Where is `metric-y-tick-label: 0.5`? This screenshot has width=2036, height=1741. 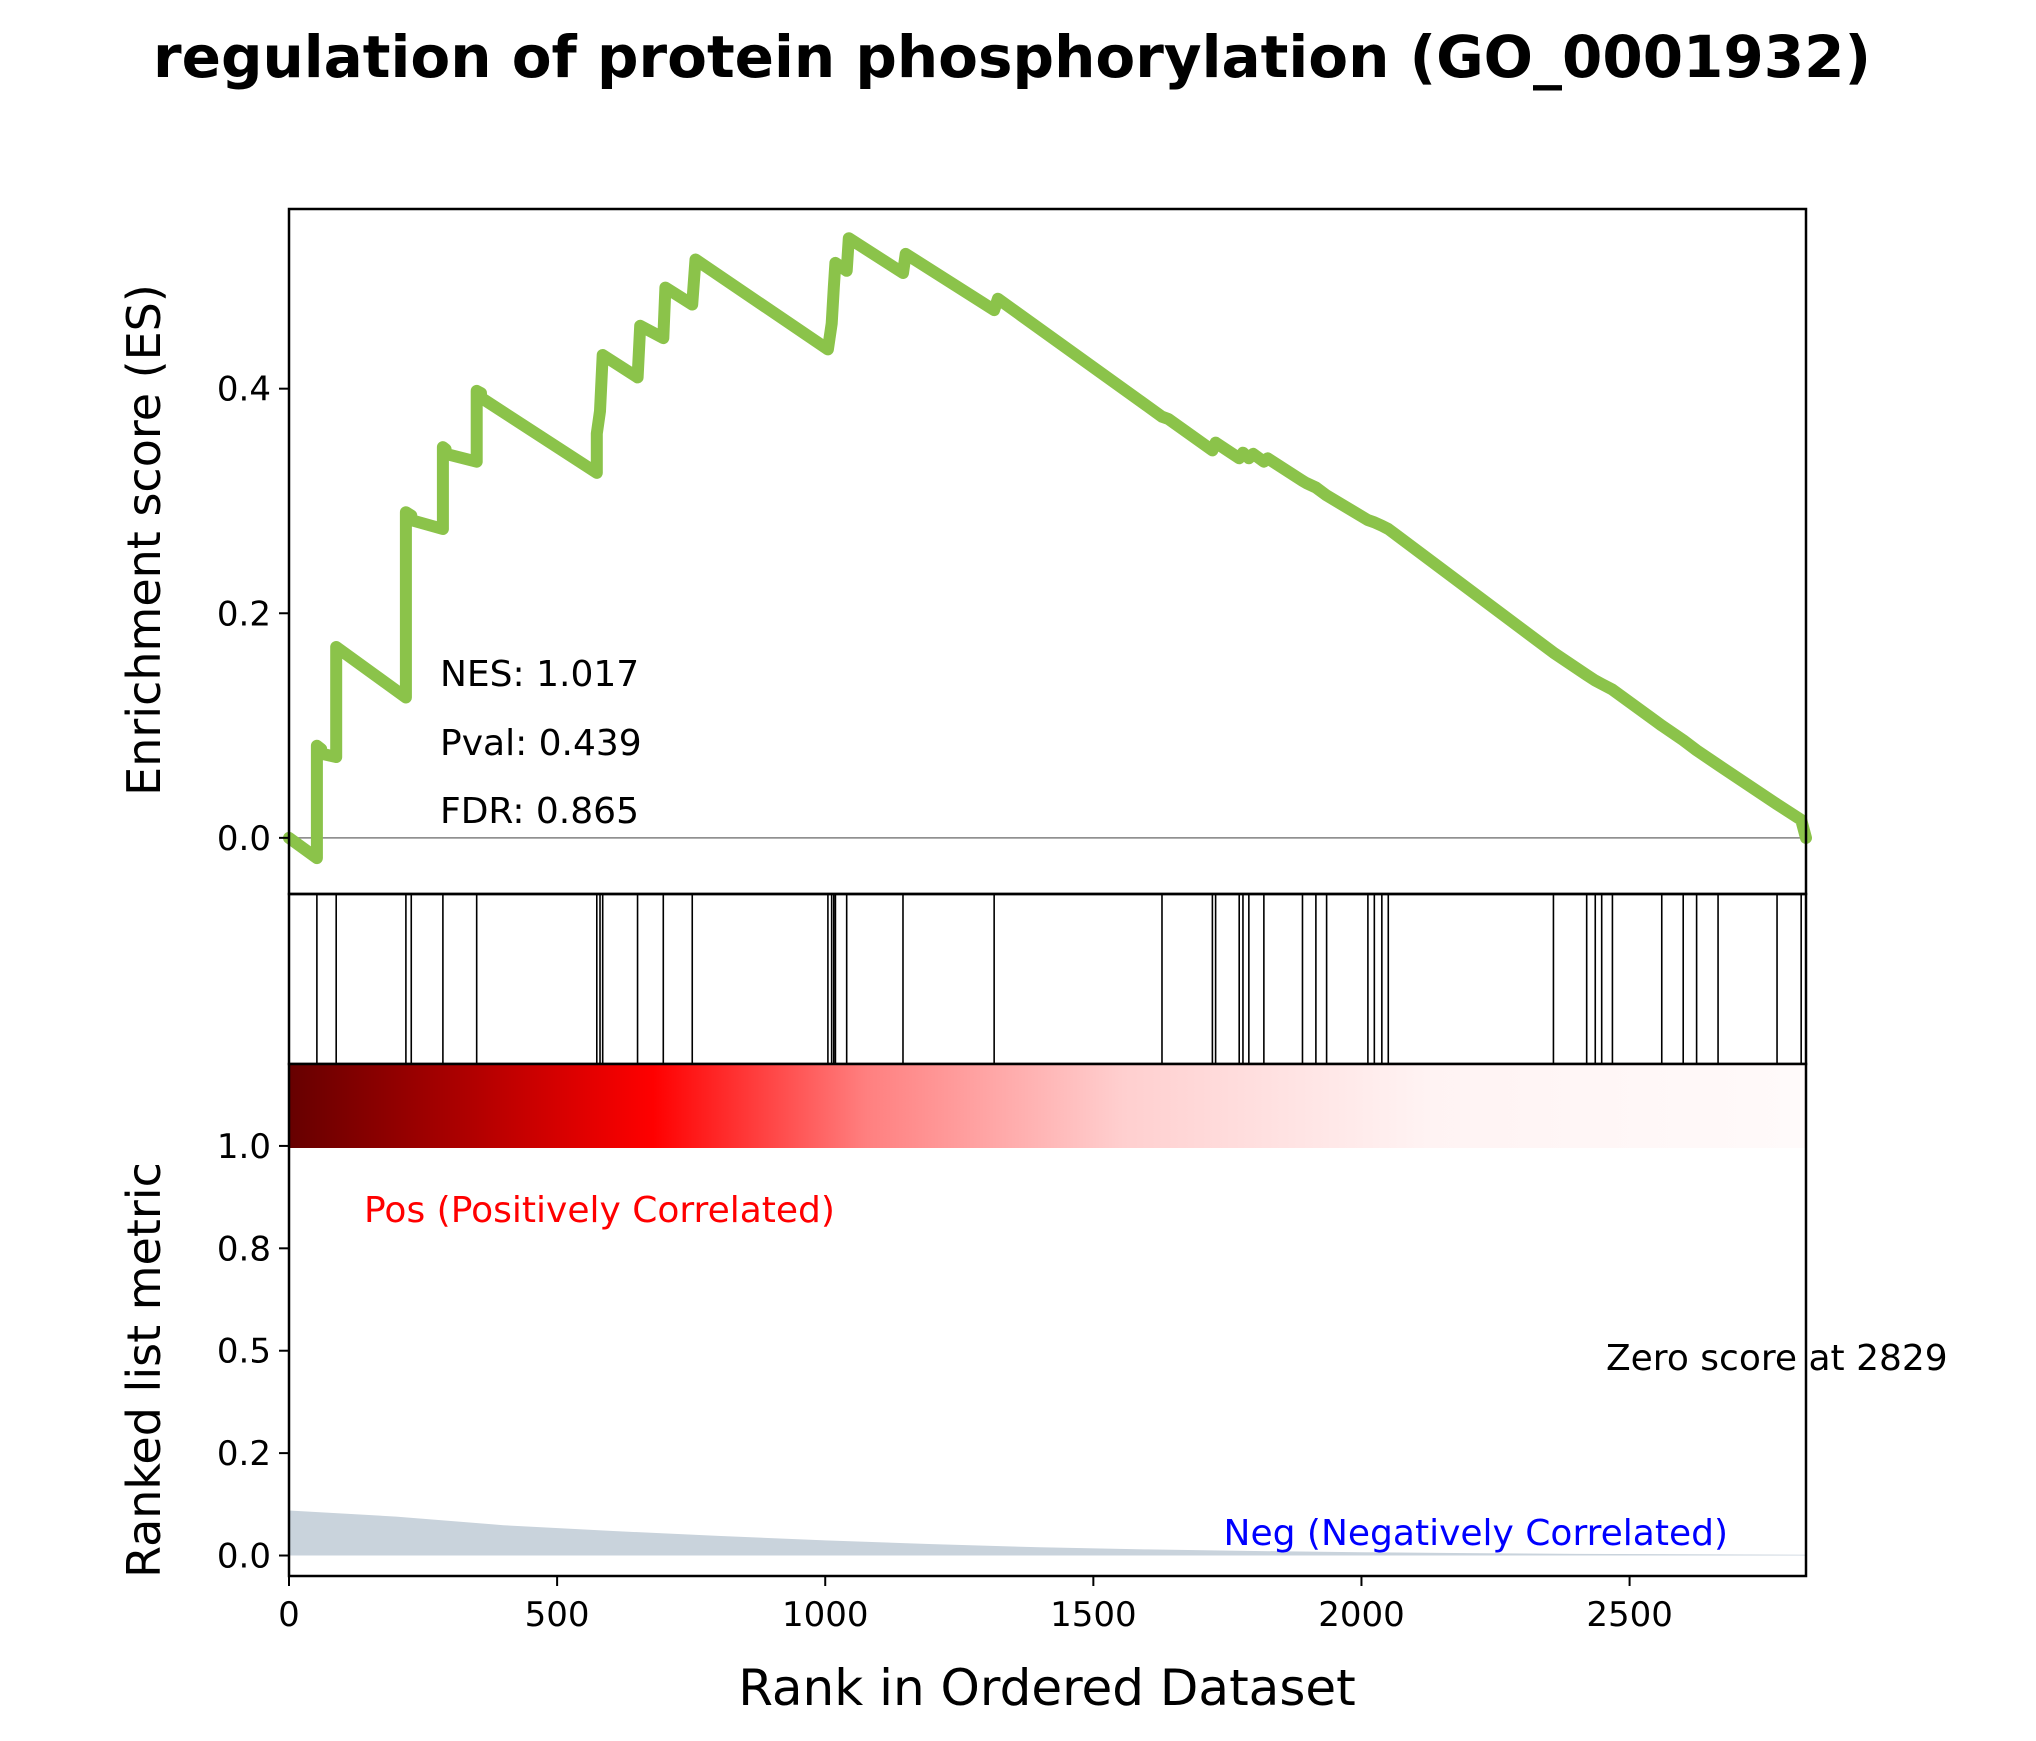 metric-y-tick-label: 0.5 is located at coordinates (244, 1352).